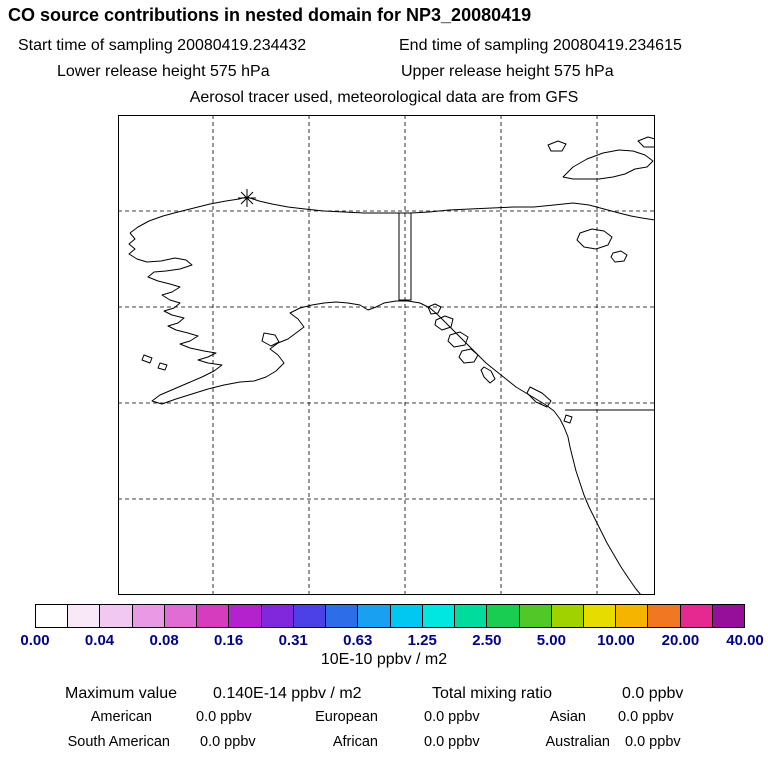  Describe the element at coordinates (224, 717) in the screenshot. I see `source-value-american: 0.0 ppbv` at that location.